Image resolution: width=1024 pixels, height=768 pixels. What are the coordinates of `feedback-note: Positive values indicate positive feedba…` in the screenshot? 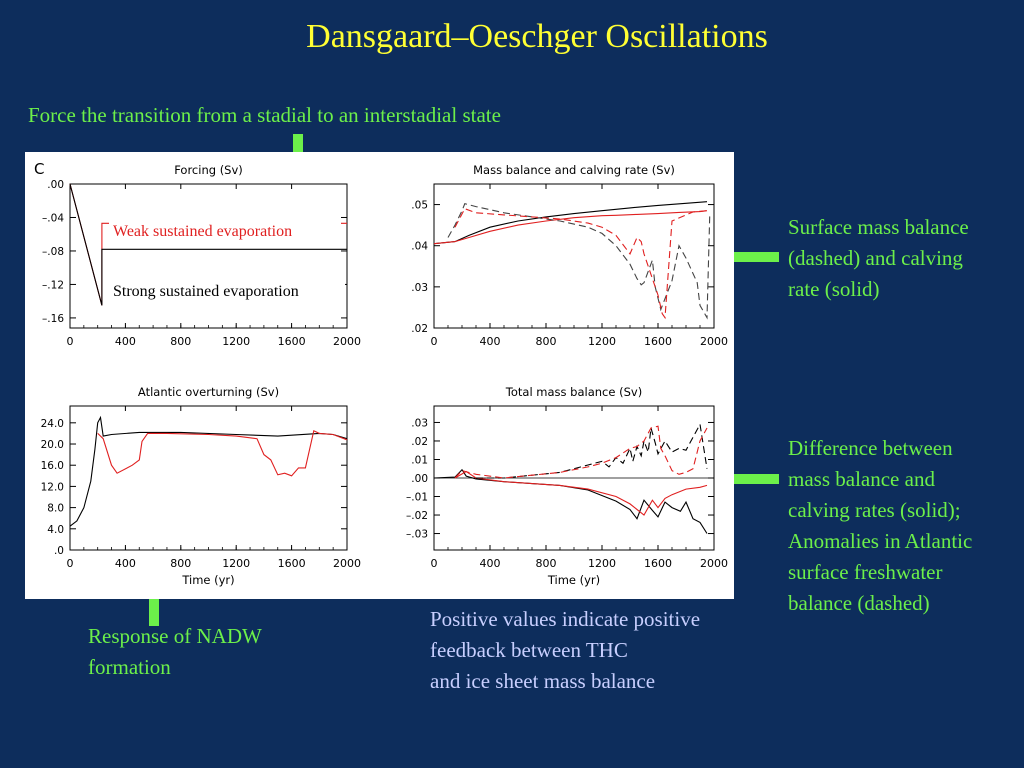 It's located at (565, 650).